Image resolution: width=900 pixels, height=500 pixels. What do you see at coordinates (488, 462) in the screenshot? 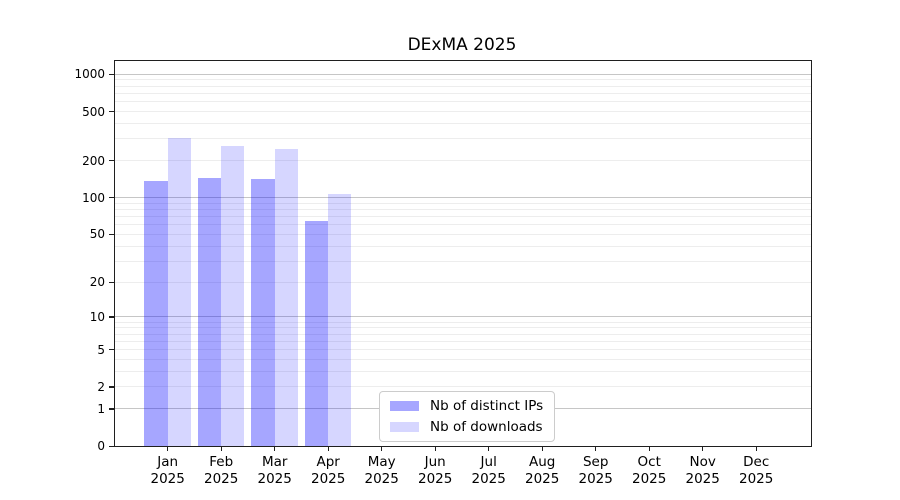
I see `x-tick-month: Jul` at bounding box center [488, 462].